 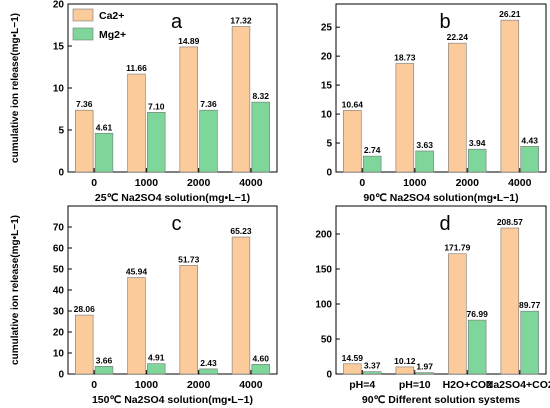 What do you see at coordinates (415, 385) in the screenshot?
I see `x-tick-label: pH=10` at bounding box center [415, 385].